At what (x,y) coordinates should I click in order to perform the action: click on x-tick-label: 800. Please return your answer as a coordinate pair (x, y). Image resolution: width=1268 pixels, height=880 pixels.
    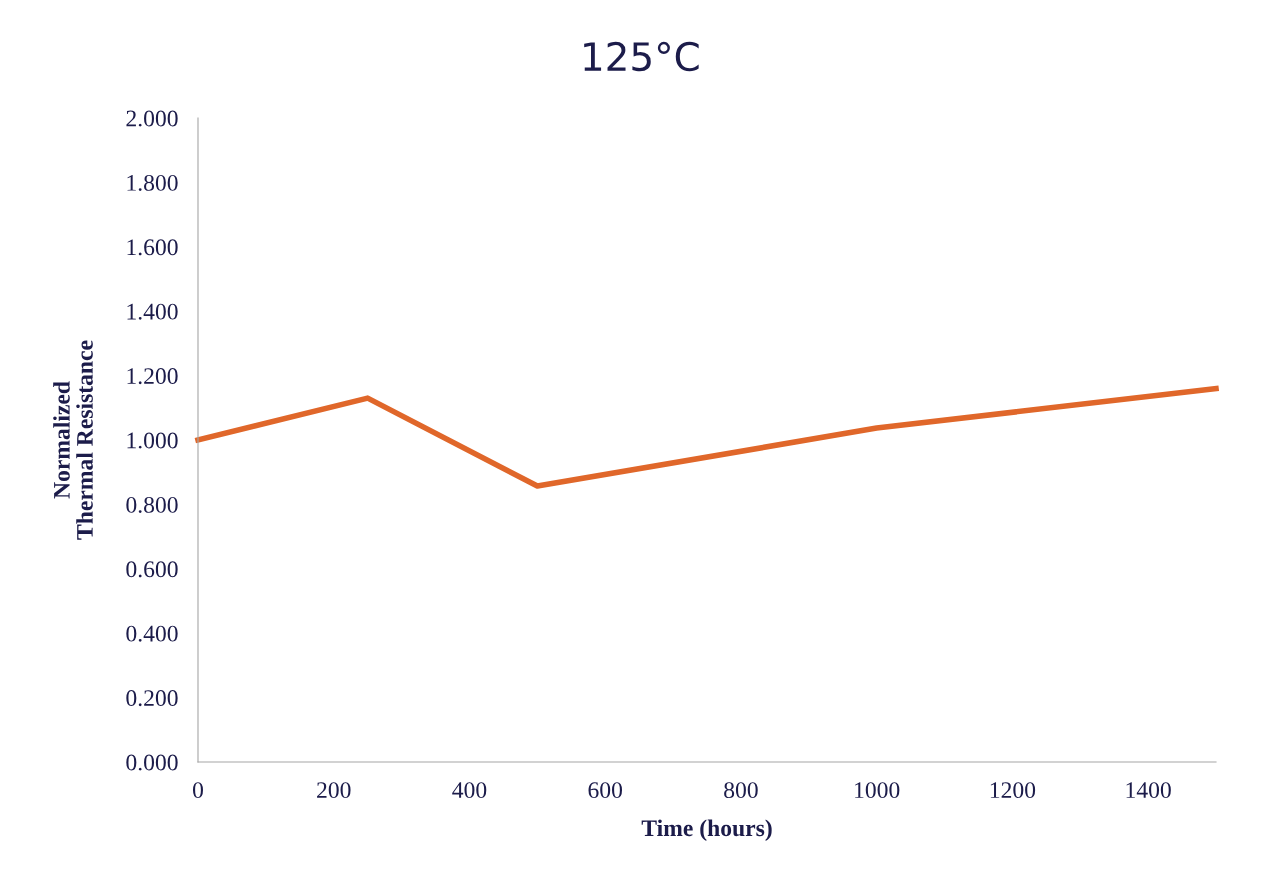
    Looking at the image, I should click on (741, 790).